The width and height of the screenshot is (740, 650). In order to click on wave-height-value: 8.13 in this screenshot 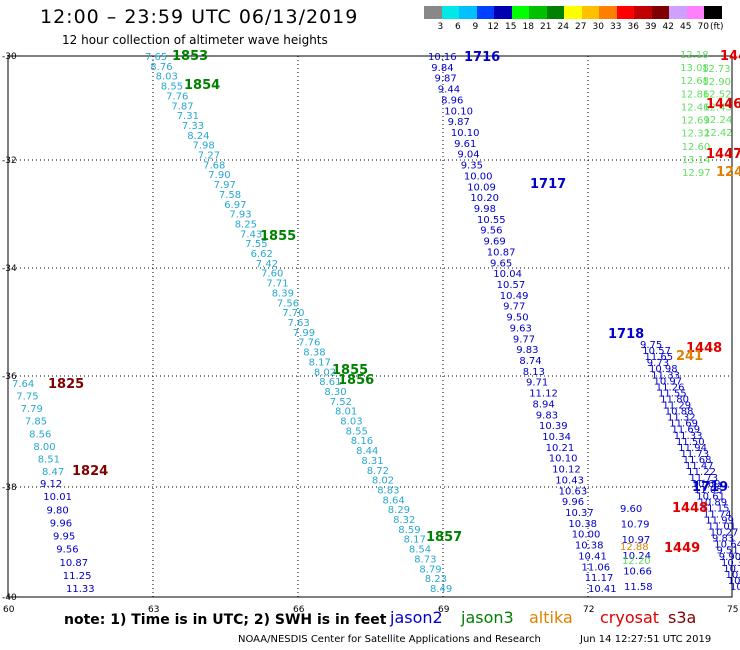, I will do `click(534, 372)`.